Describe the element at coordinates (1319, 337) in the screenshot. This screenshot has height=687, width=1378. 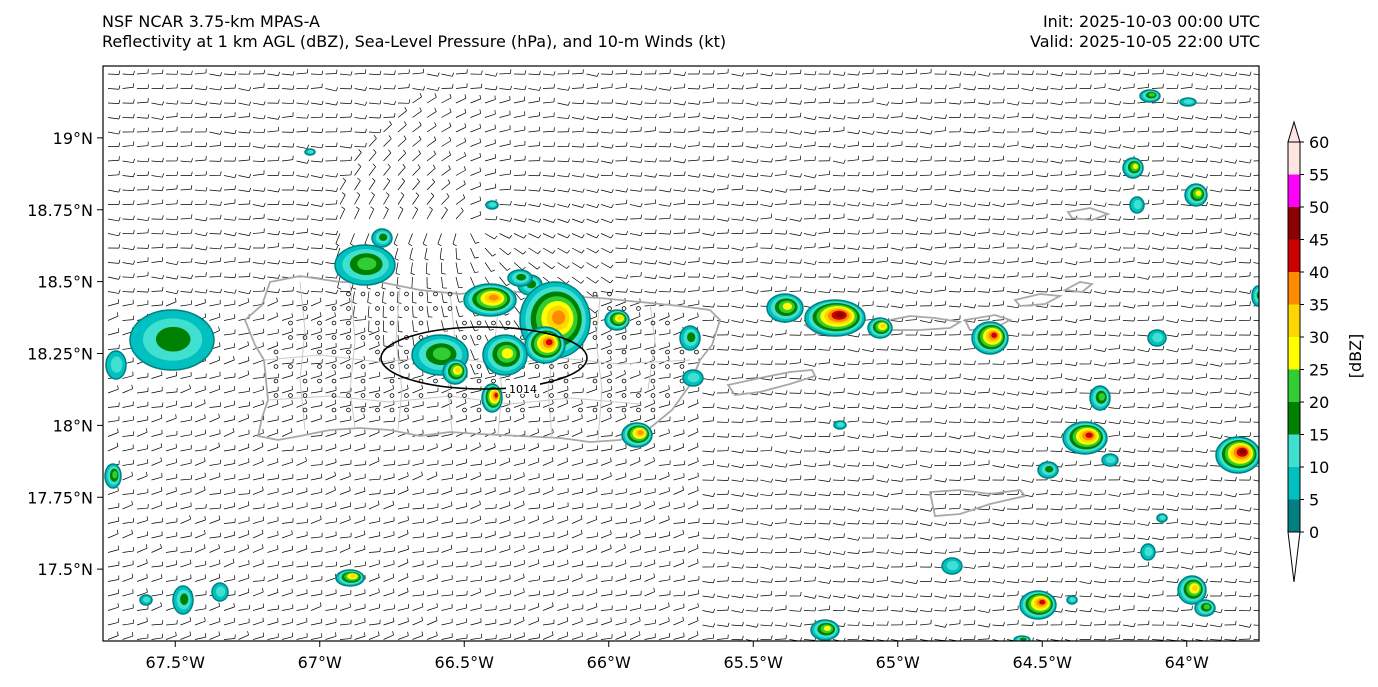
I see `colorbar-tick-label: 30` at that location.